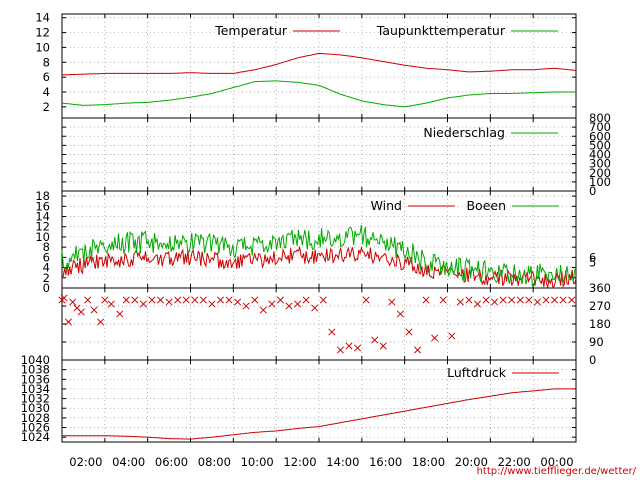 Image resolution: width=640 pixels, height=480 pixels. I want to click on x-tick-label: 12:00, so click(299, 462).